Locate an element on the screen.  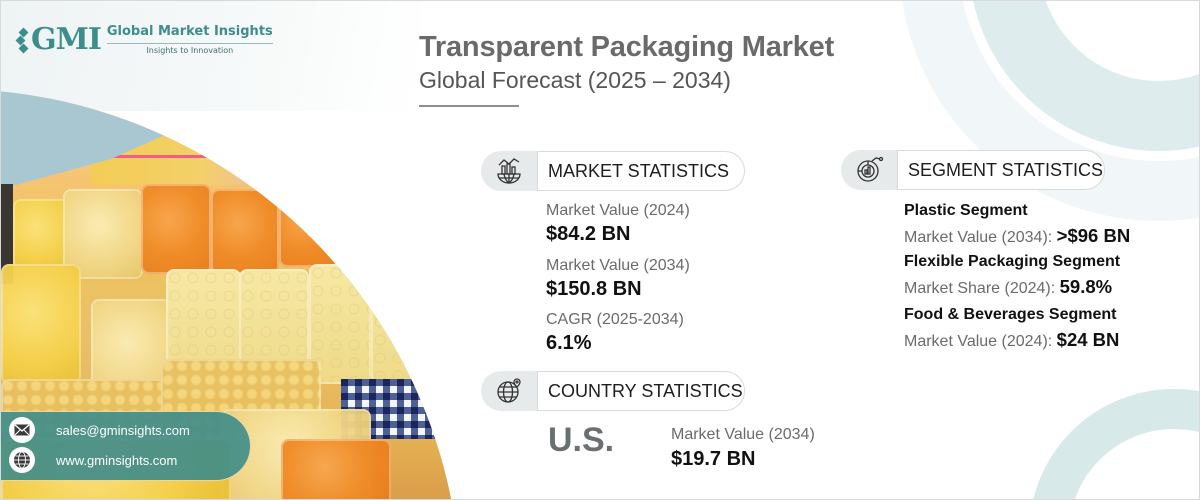
plastic-segment-title: Plastic Segment is located at coordinates (966, 210).